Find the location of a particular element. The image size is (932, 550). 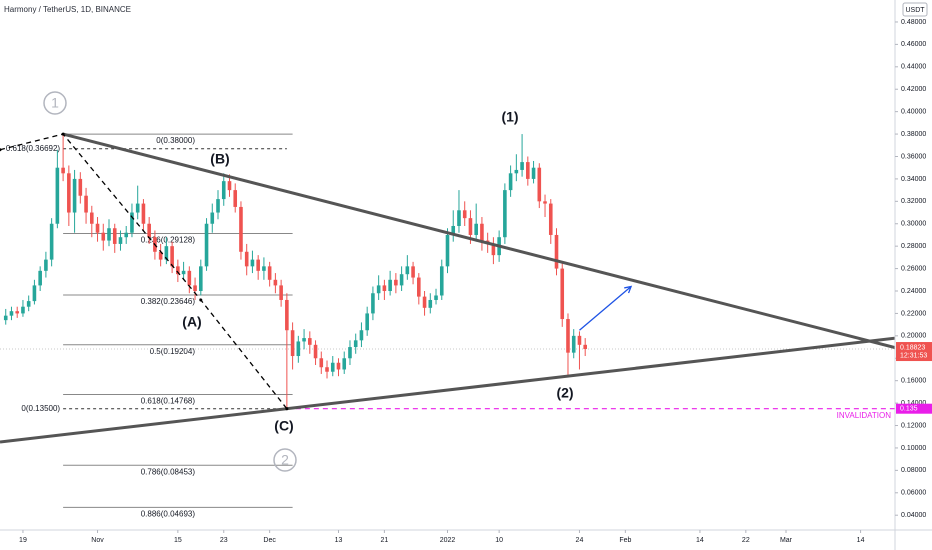

countdown: 12:31:53 is located at coordinates (913, 355).